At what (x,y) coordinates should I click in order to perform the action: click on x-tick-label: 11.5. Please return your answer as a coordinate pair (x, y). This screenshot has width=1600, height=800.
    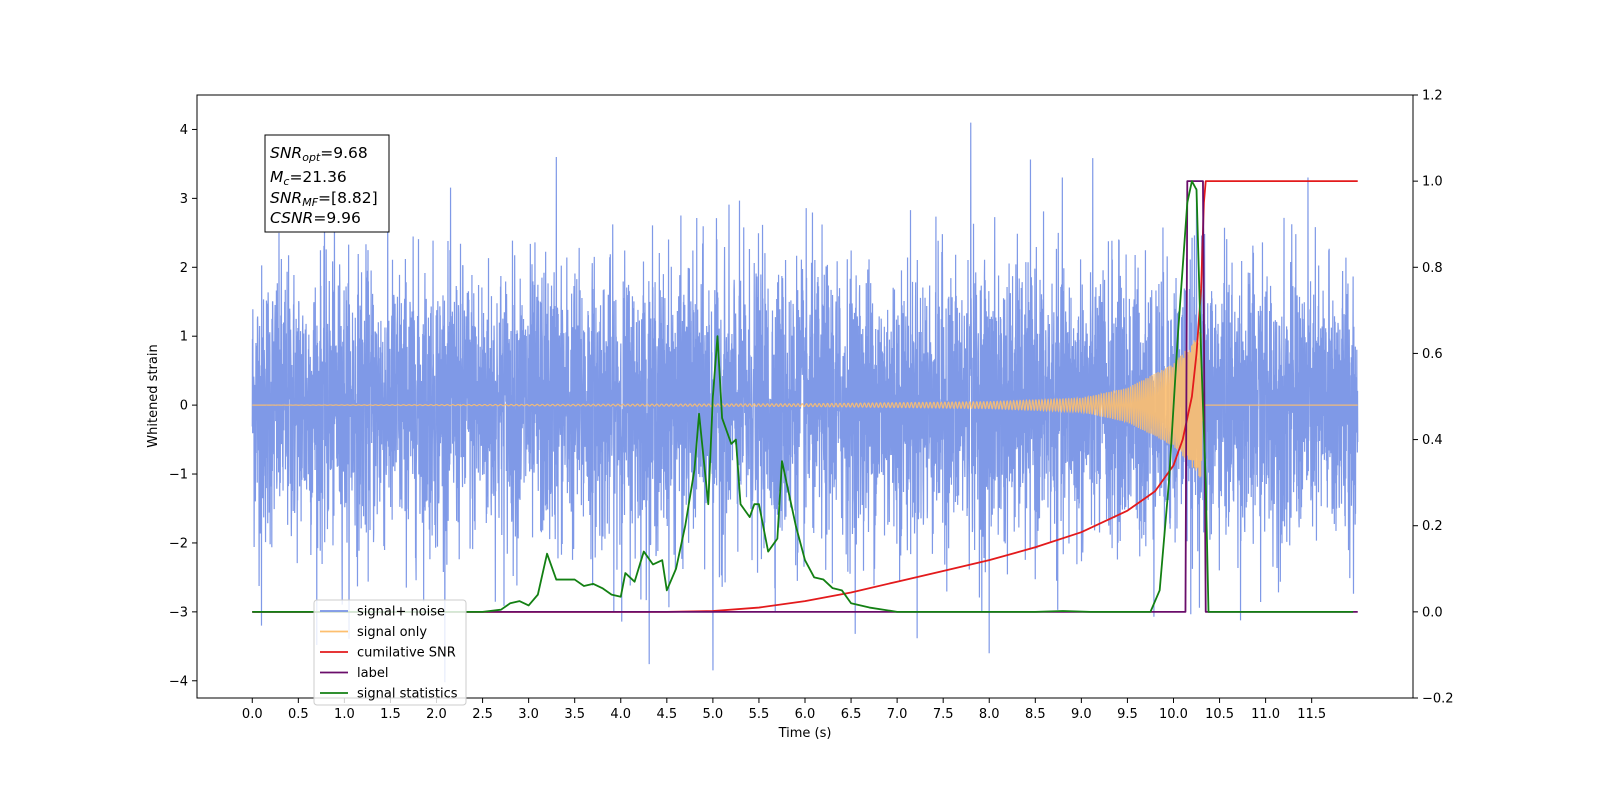
    Looking at the image, I should click on (1311, 714).